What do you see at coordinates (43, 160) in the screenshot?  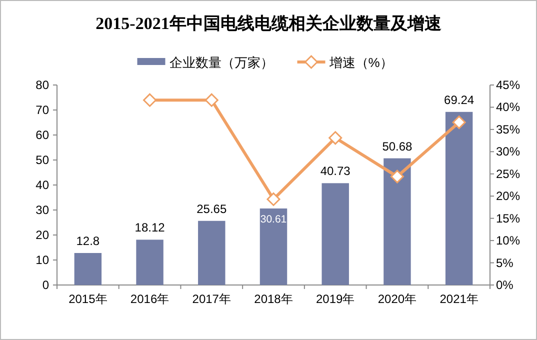 I see `y-tick-label: 50` at bounding box center [43, 160].